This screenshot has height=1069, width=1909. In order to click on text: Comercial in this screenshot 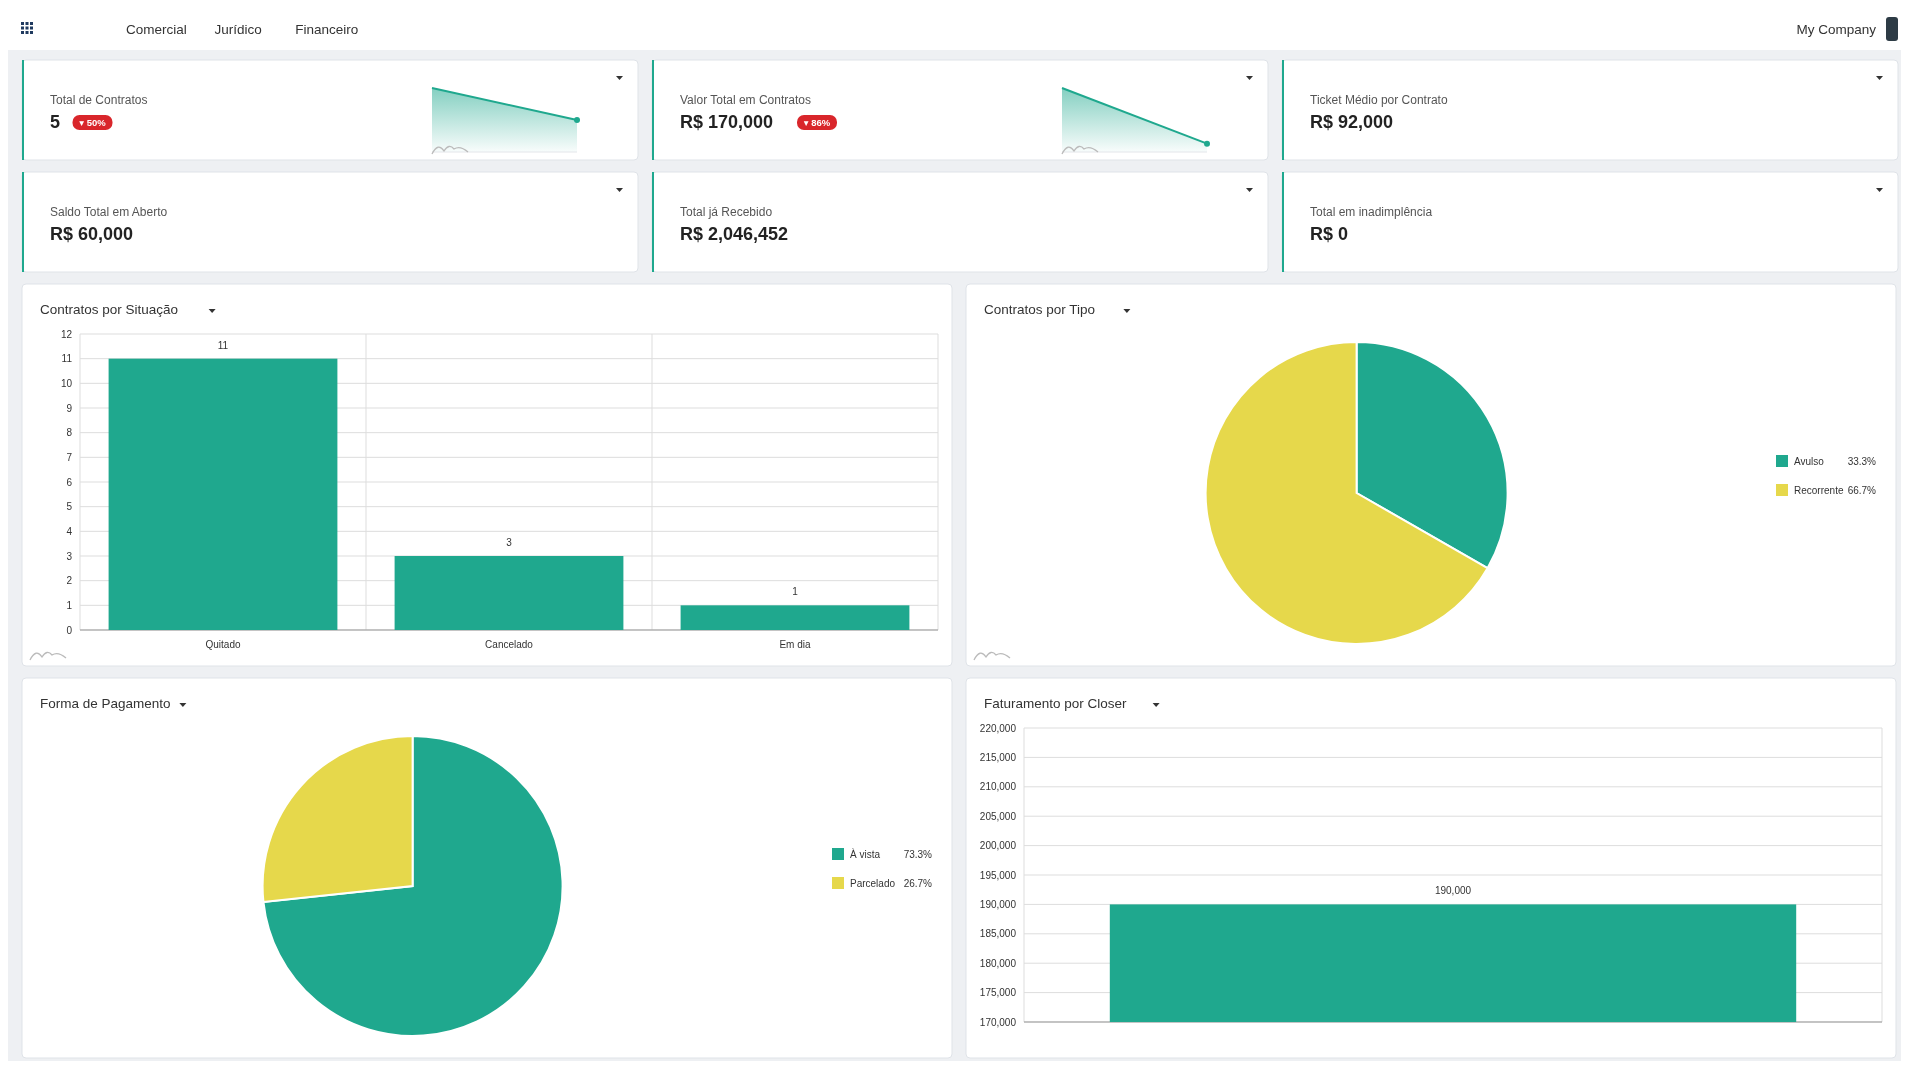, I will do `click(156, 29)`.